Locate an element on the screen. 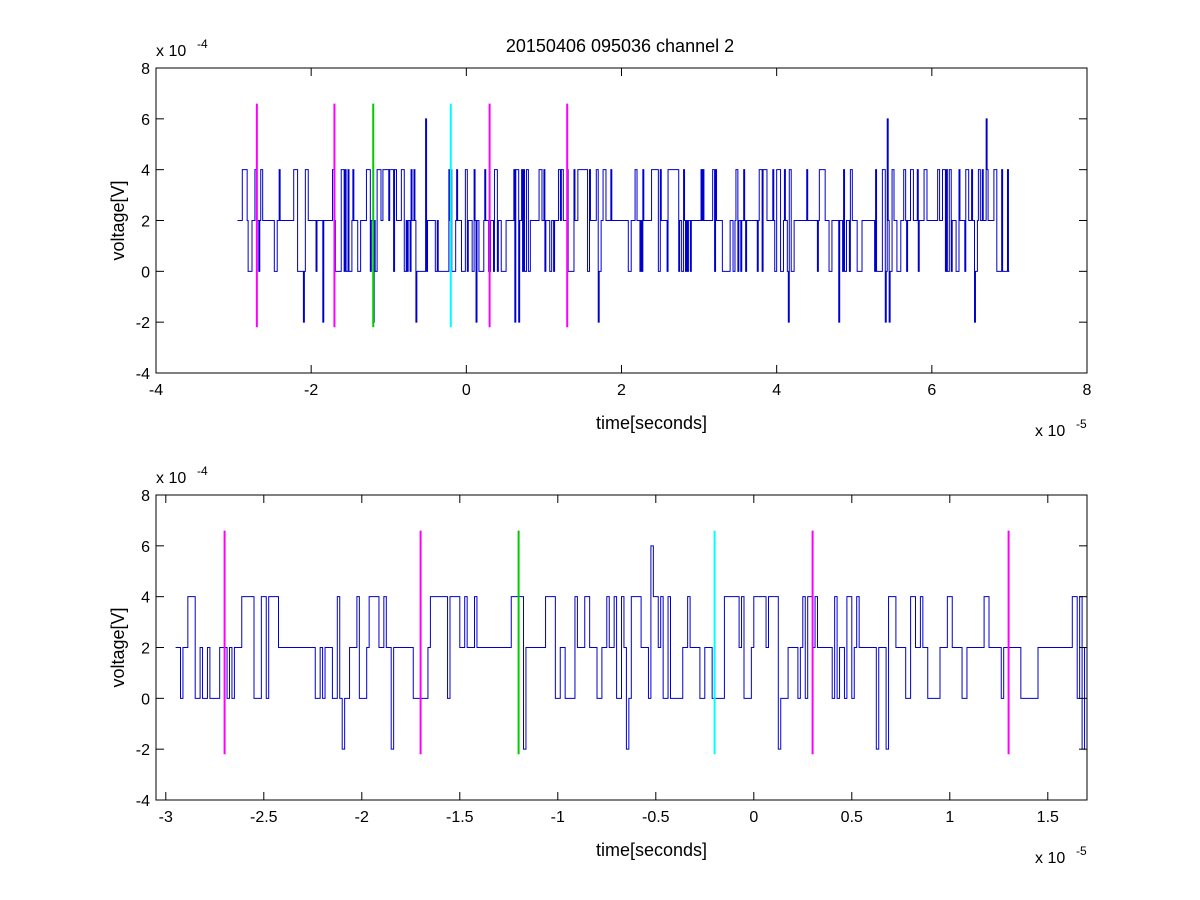 The height and width of the screenshot is (900, 1200). x-tick-label: -1.5 is located at coordinates (460, 817).